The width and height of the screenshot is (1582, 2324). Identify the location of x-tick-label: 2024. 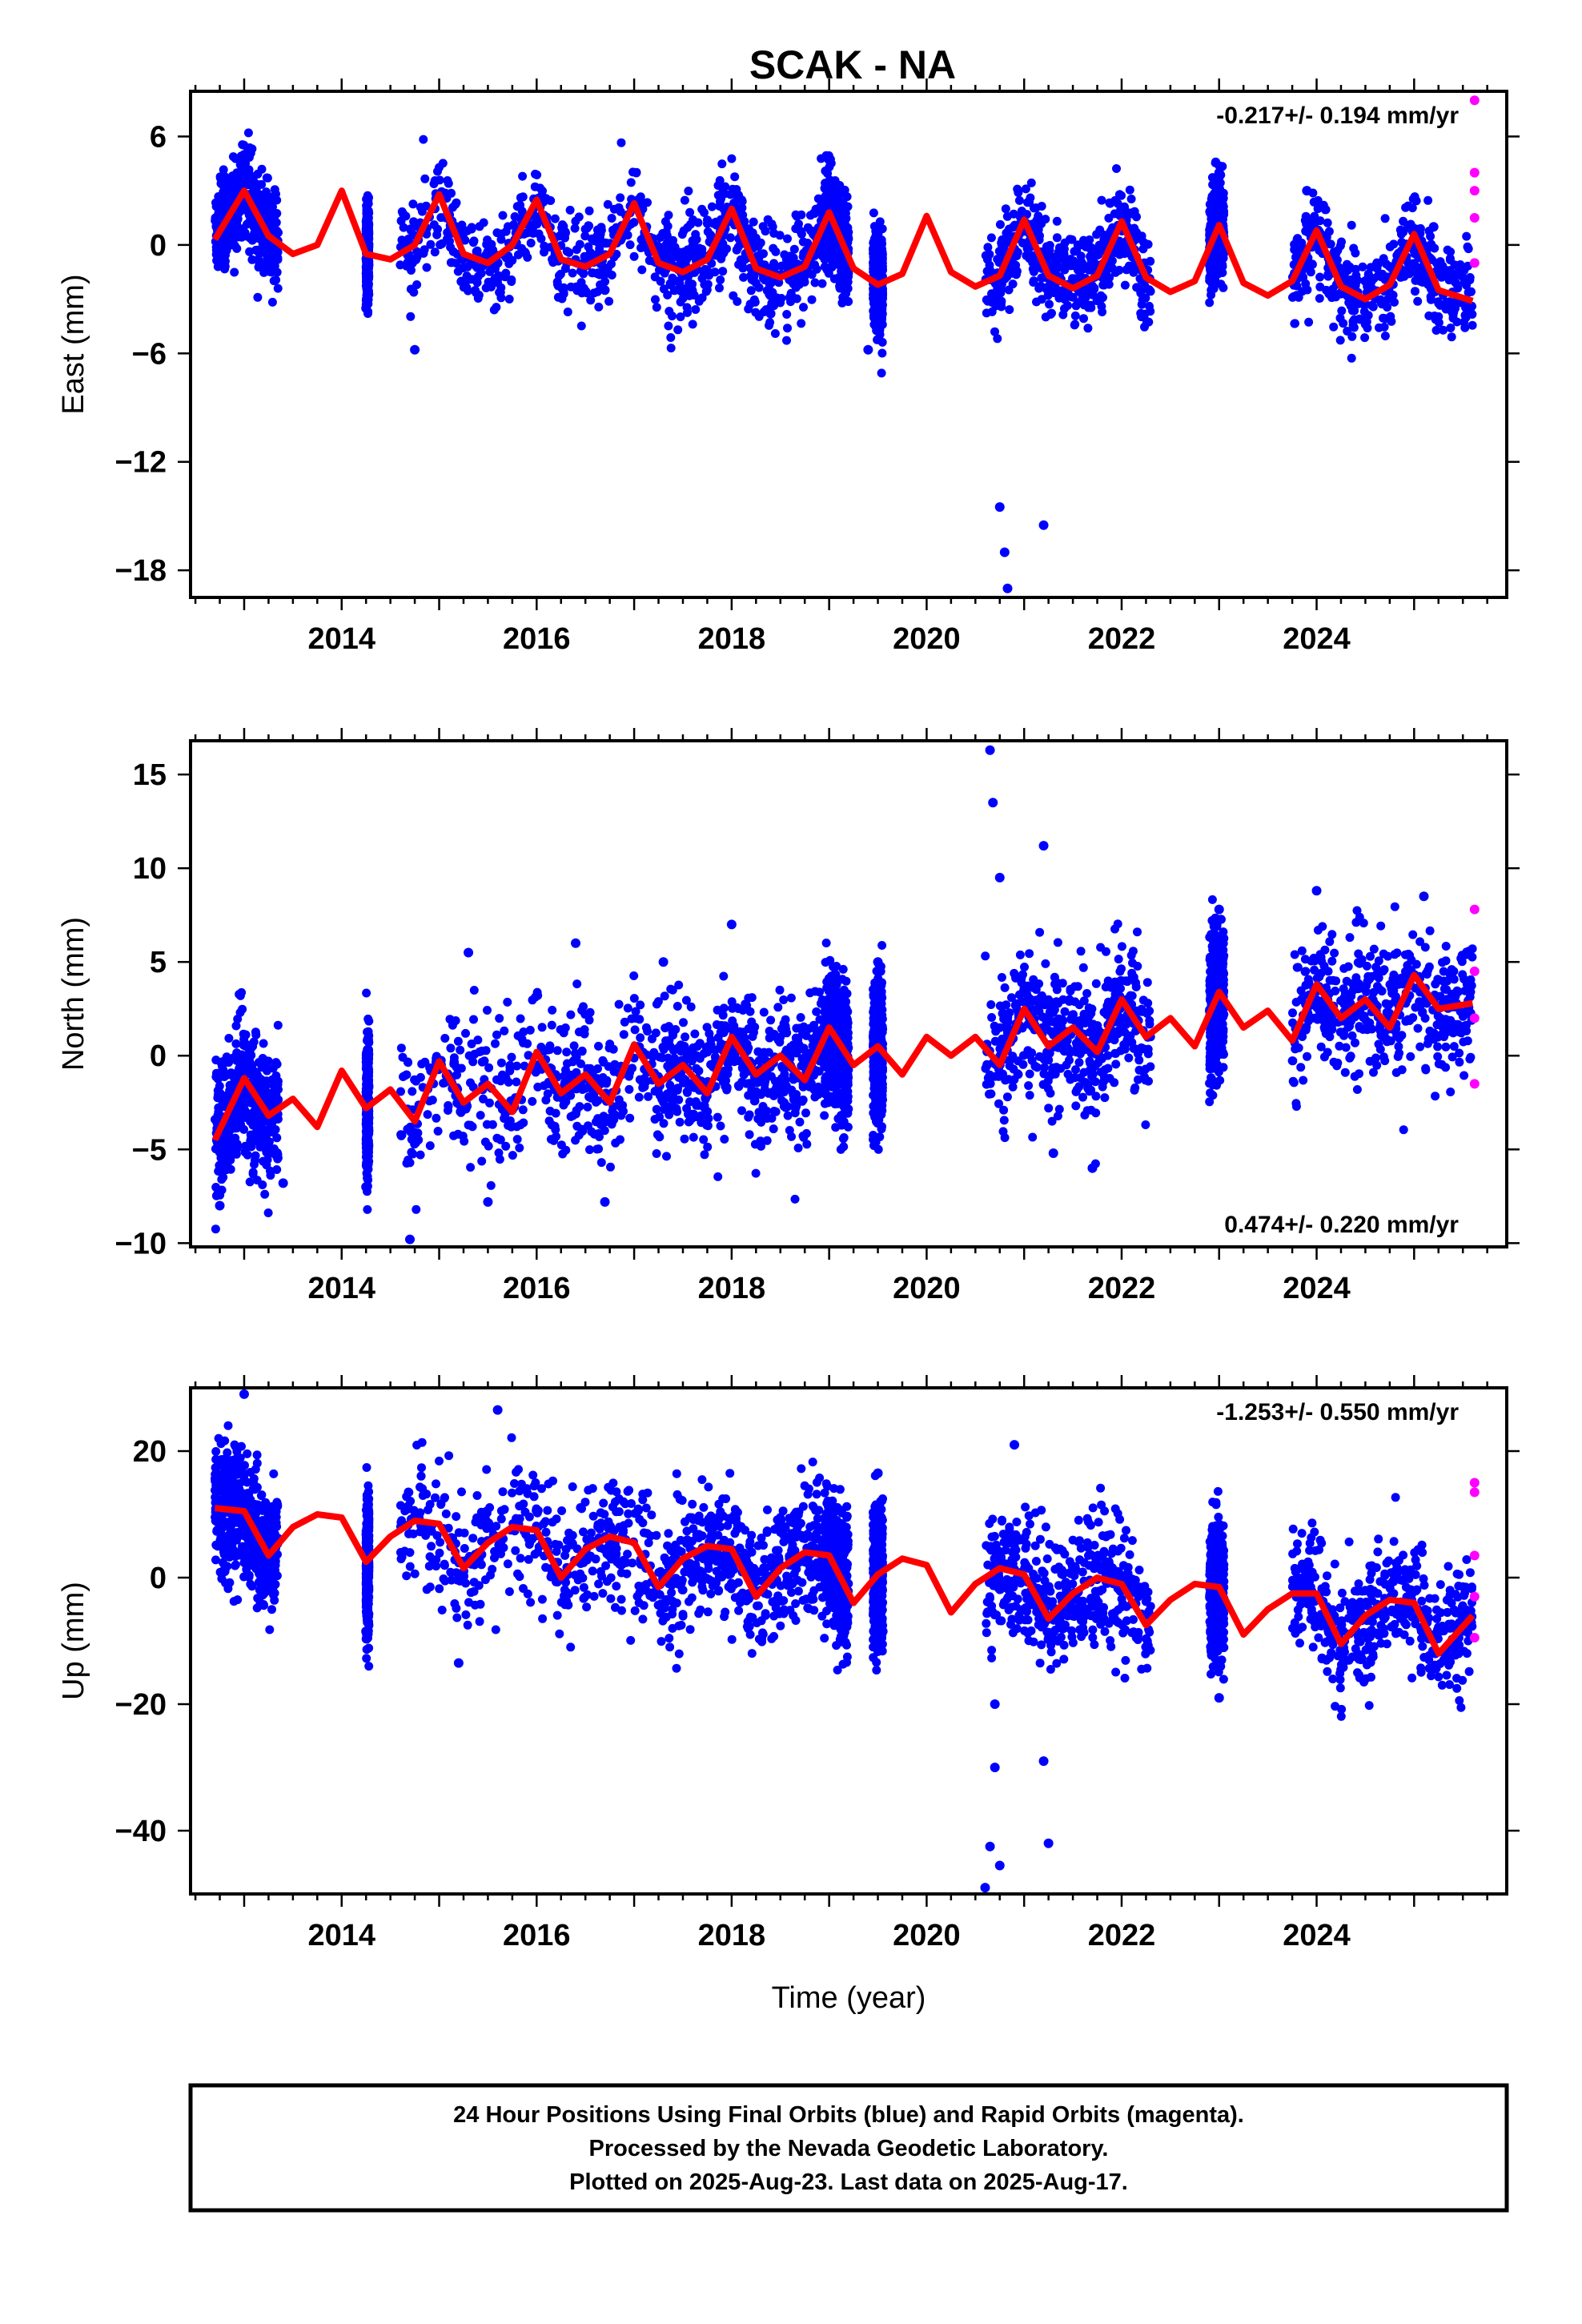
(1317, 639).